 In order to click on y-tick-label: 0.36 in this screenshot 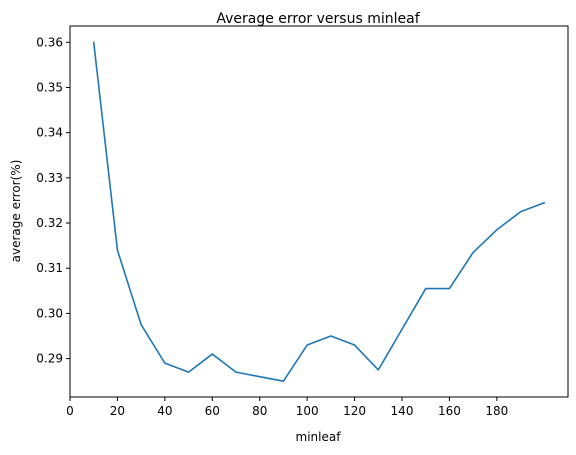, I will do `click(49, 42)`.